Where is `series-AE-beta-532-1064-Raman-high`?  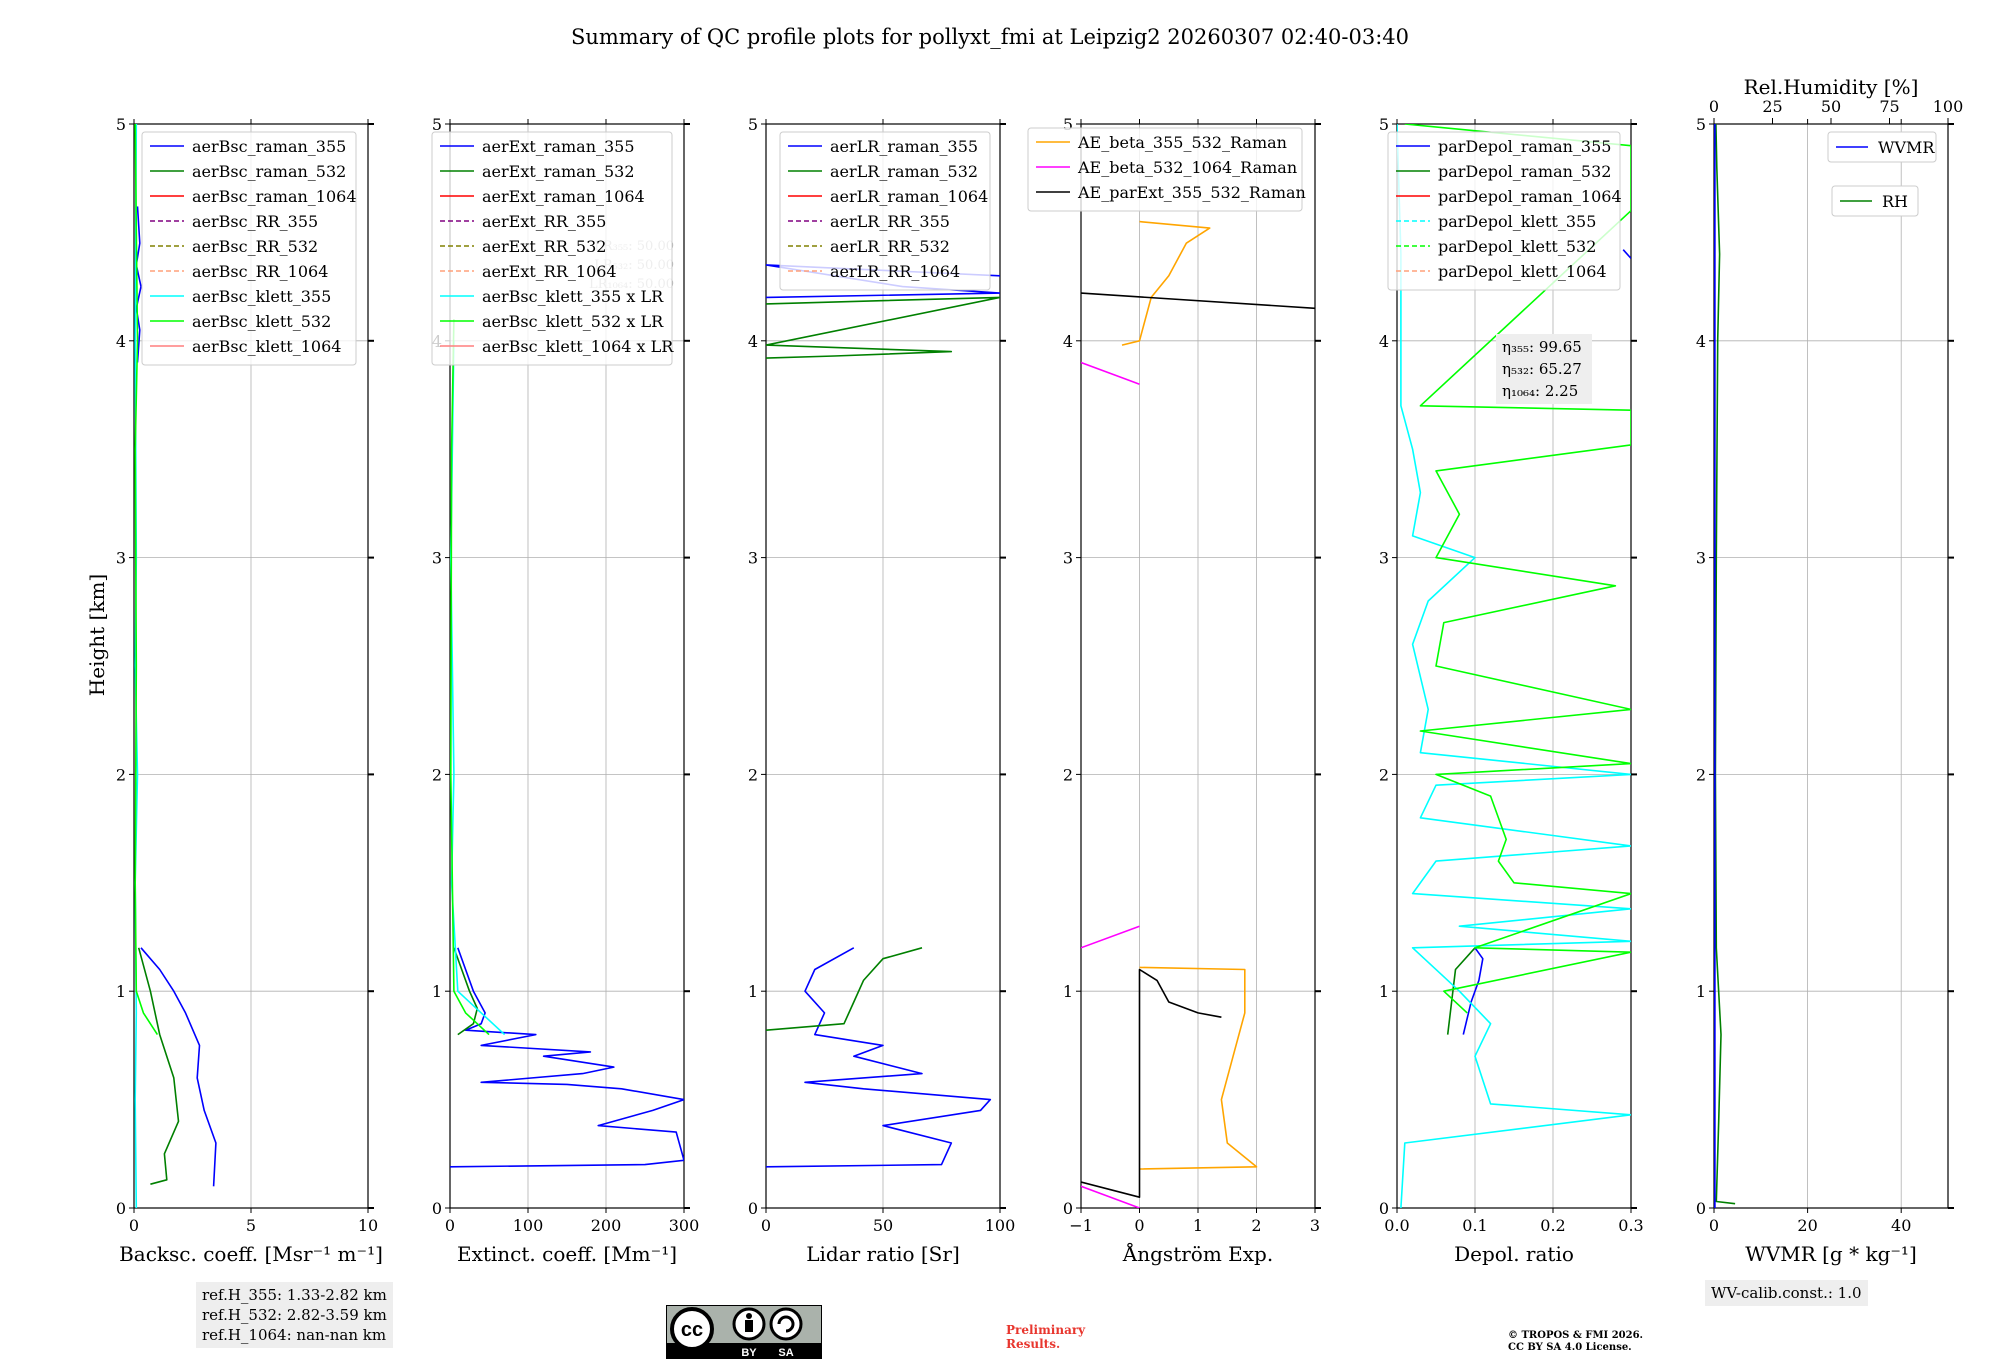 series-AE-beta-532-1064-Raman-high is located at coordinates (1110, 373).